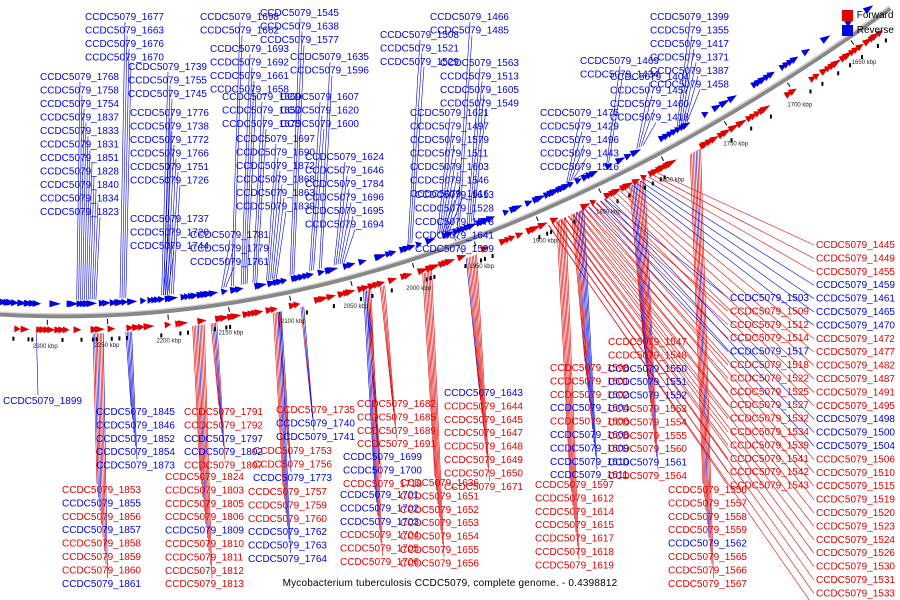  Describe the element at coordinates (855, 500) in the screenshot. I see `forward-gene-label: CCDC5079_1519` at that location.